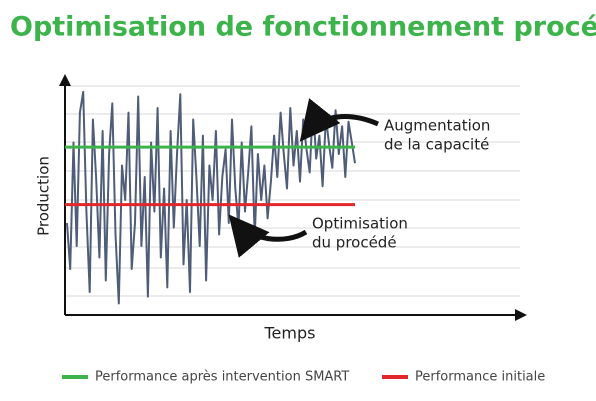 Image resolution: width=596 pixels, height=401 pixels. What do you see at coordinates (436, 145) in the screenshot?
I see `annotation: de la capacité` at bounding box center [436, 145].